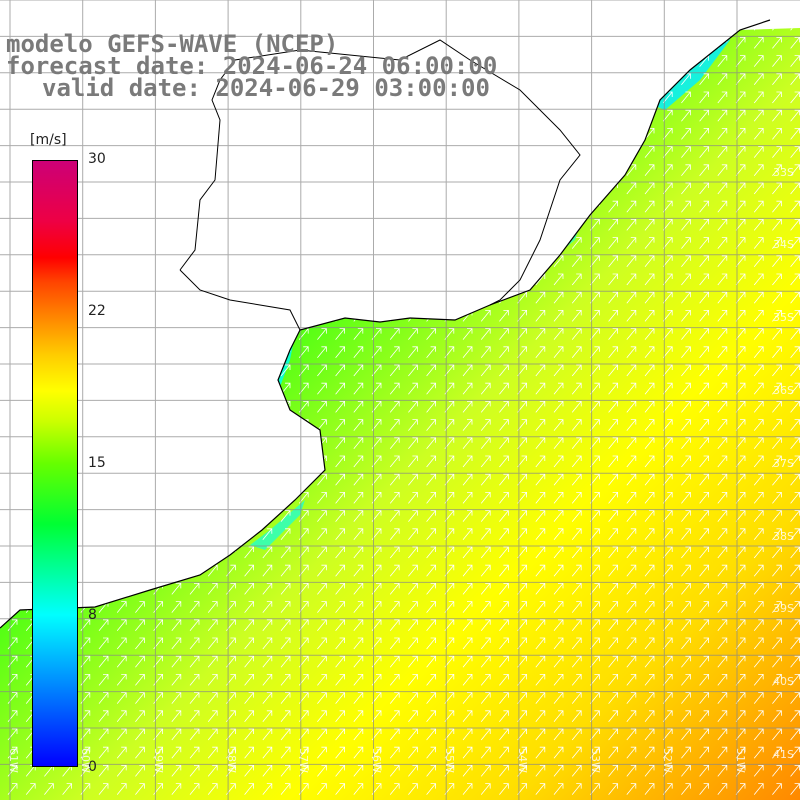 The height and width of the screenshot is (800, 800). What do you see at coordinates (522, 760) in the screenshot?
I see `lon-label: 54W` at bounding box center [522, 760].